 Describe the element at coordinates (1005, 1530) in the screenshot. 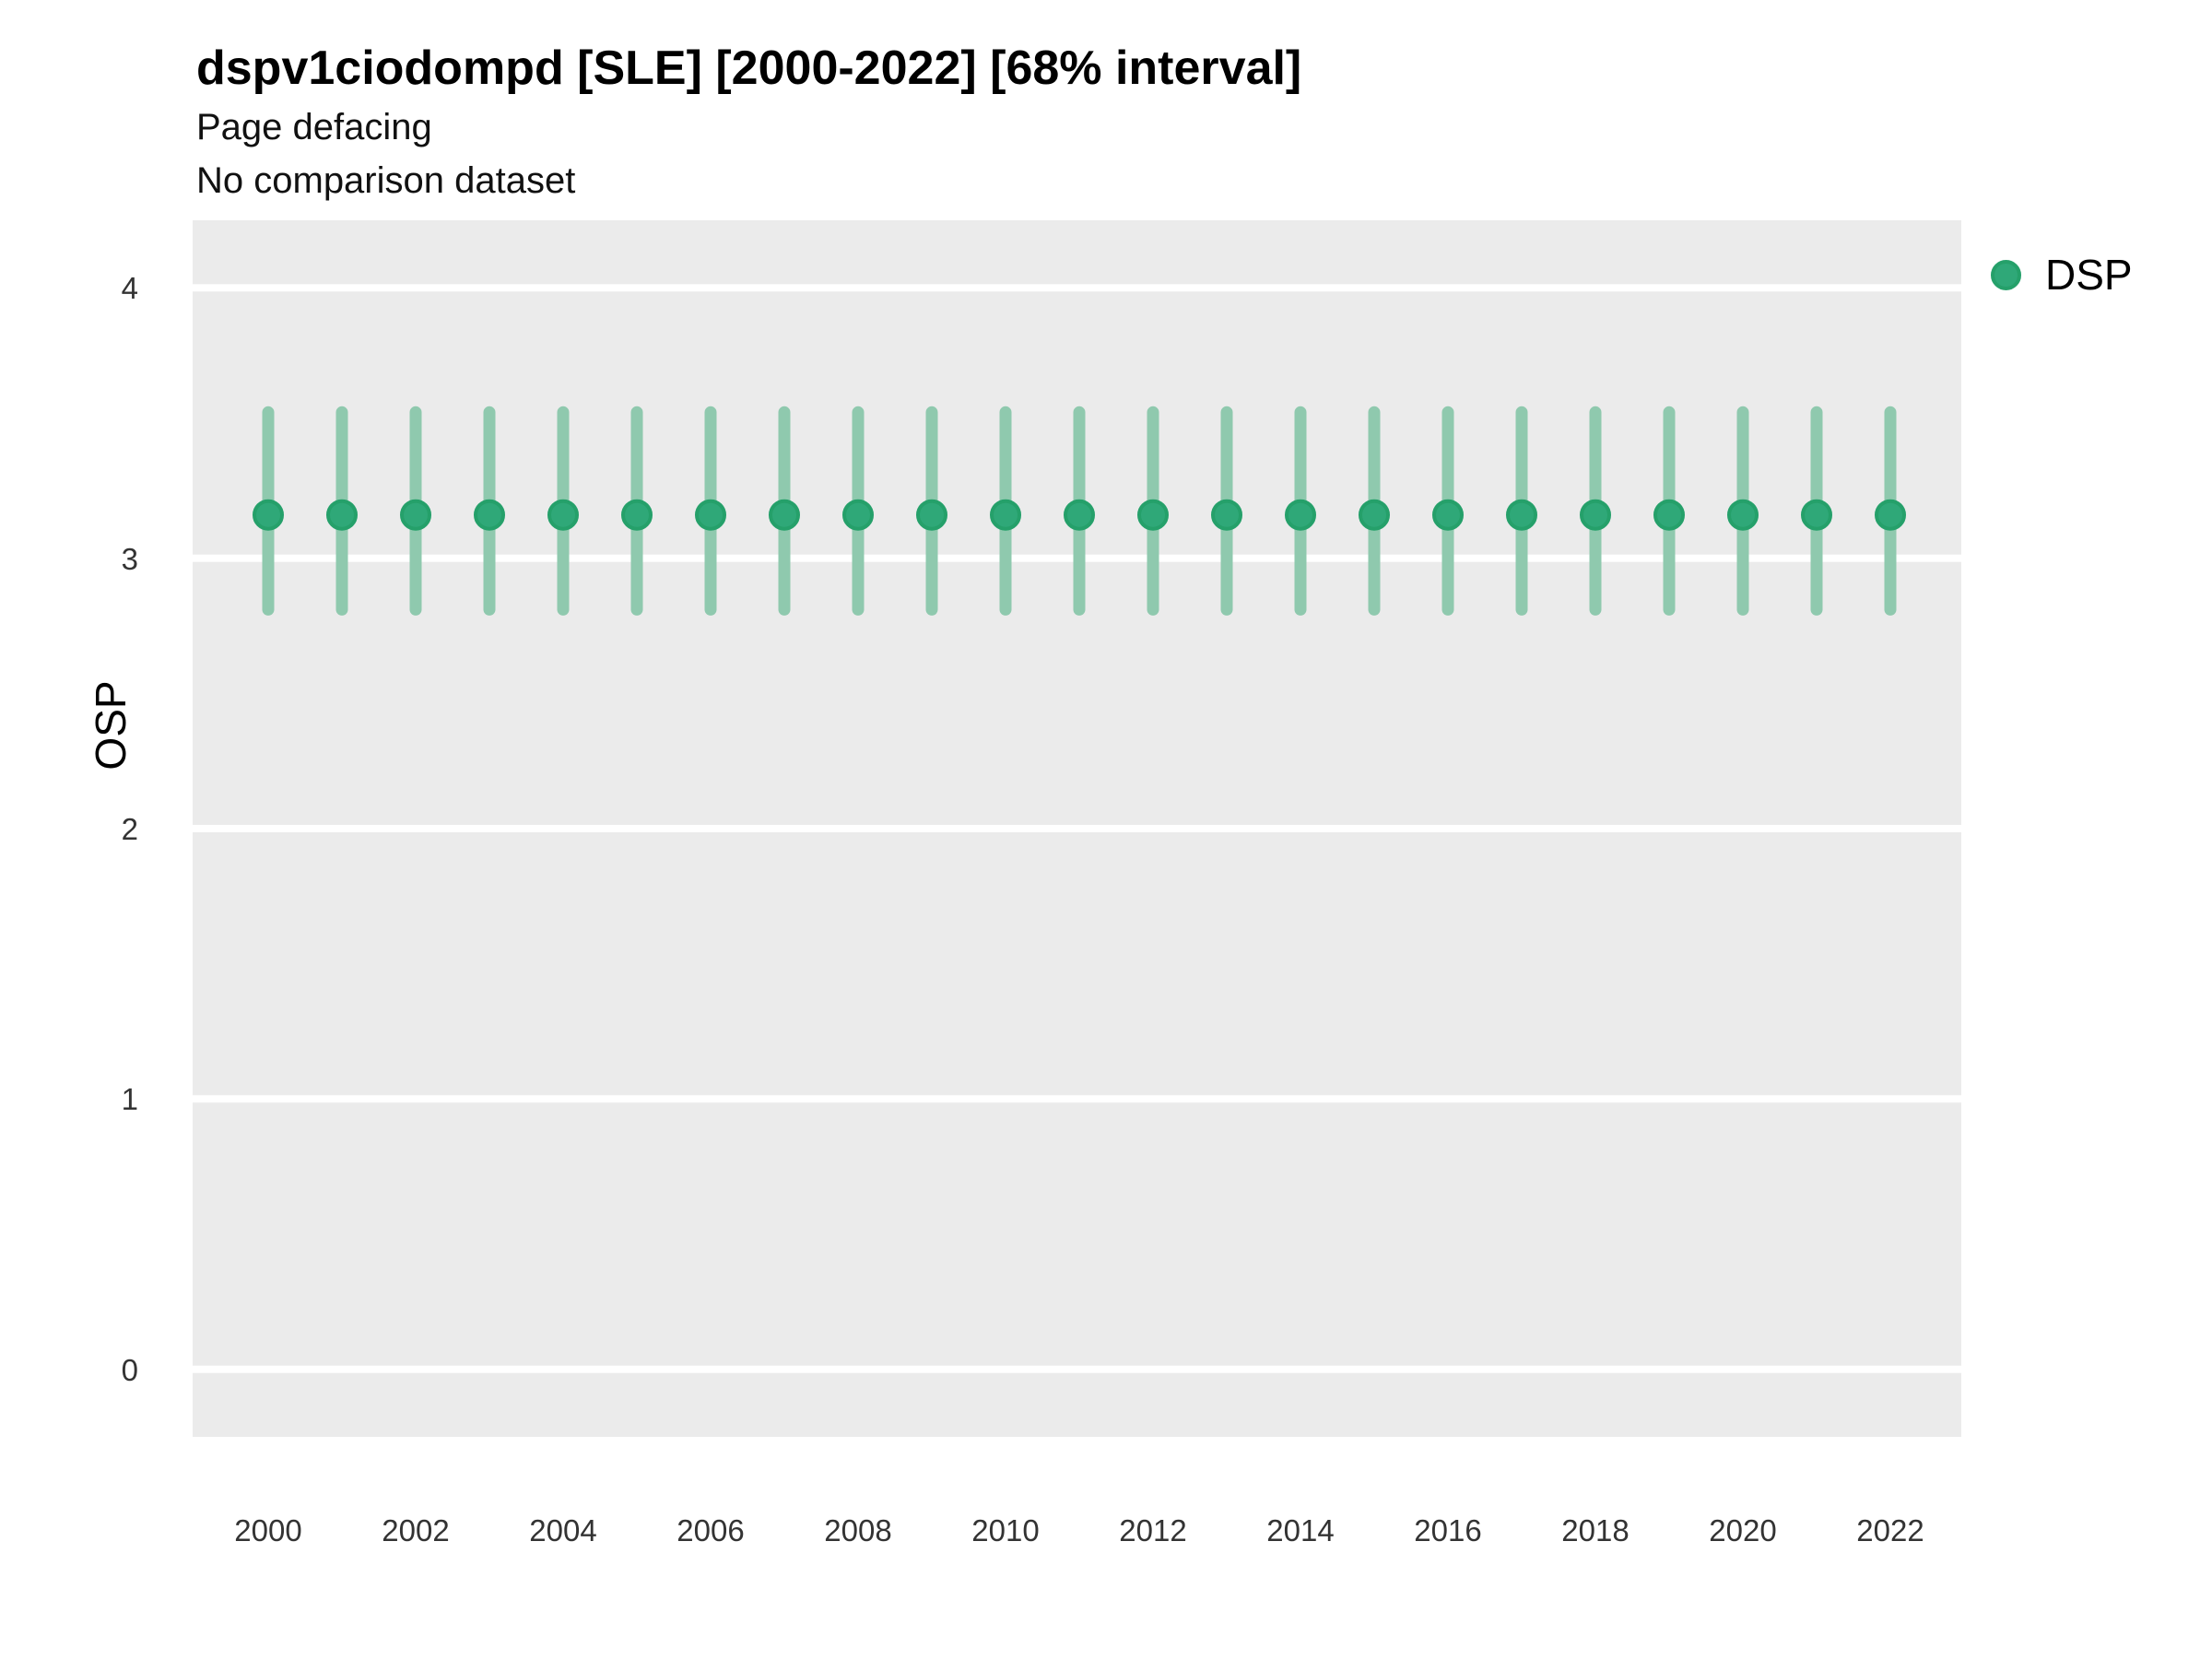

I see `x-tick-label: 2010` at that location.